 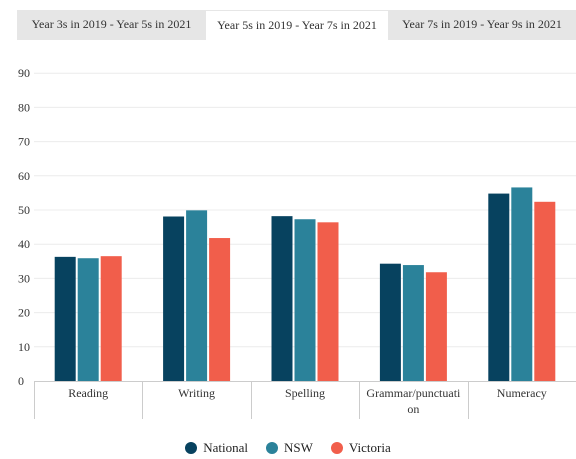 What do you see at coordinates (24, 73) in the screenshot?
I see `y-tick-label-90: 90` at bounding box center [24, 73].